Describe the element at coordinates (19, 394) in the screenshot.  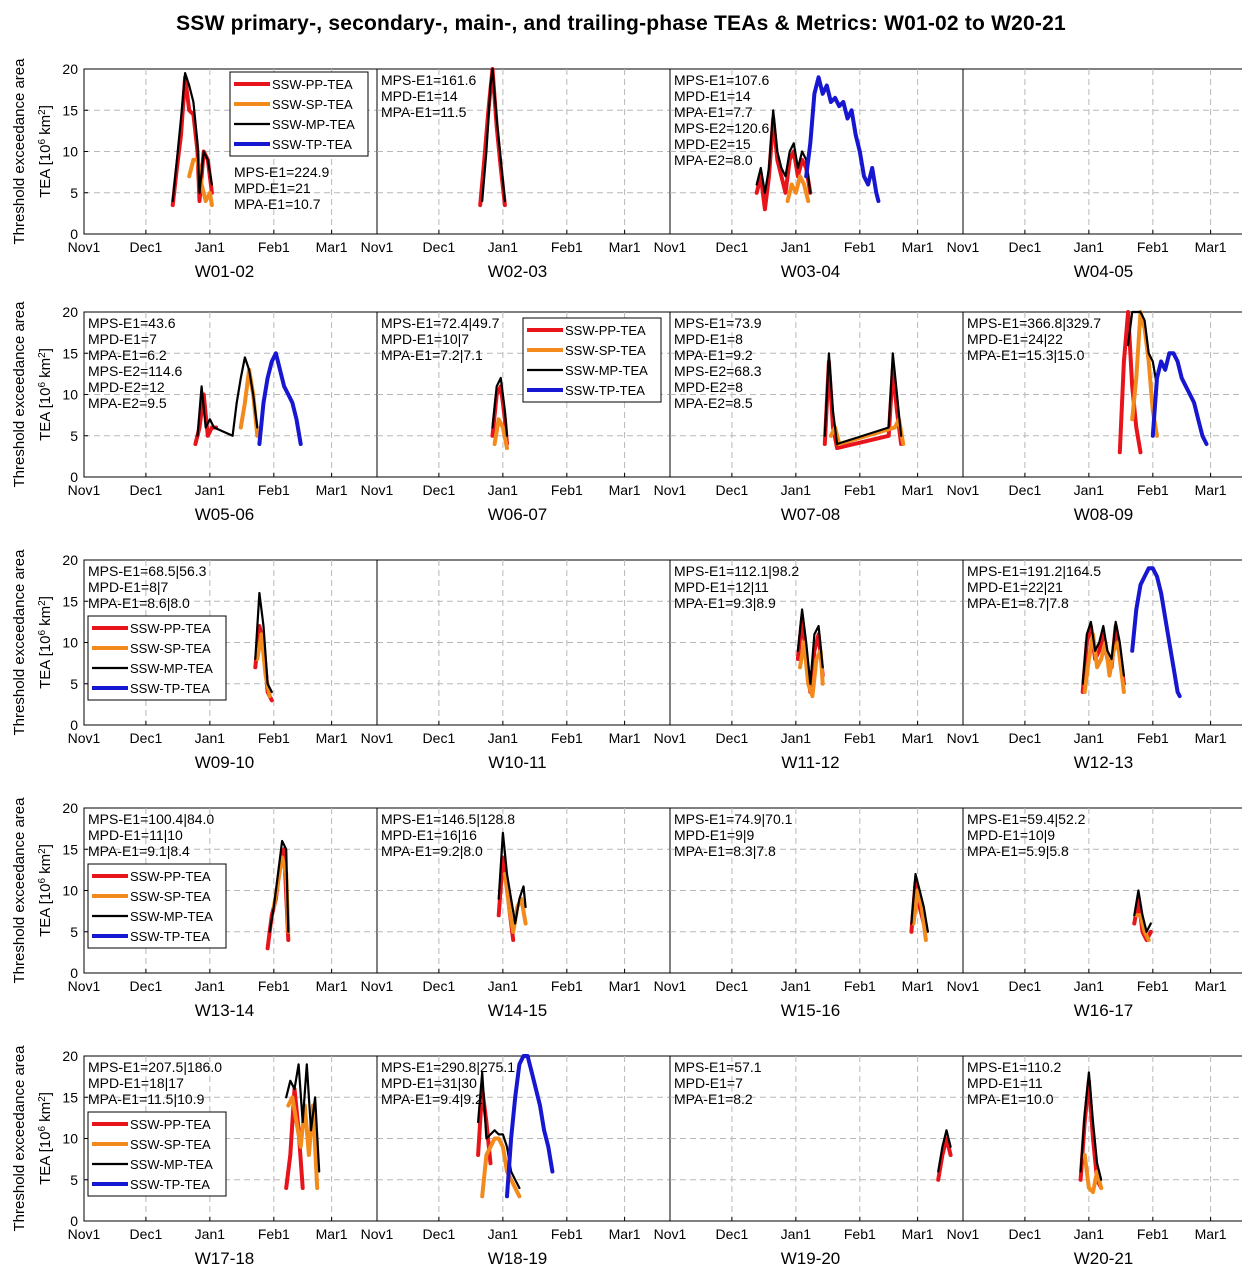
I see `y-axis-label-outer: Threshold exceedance area` at that location.